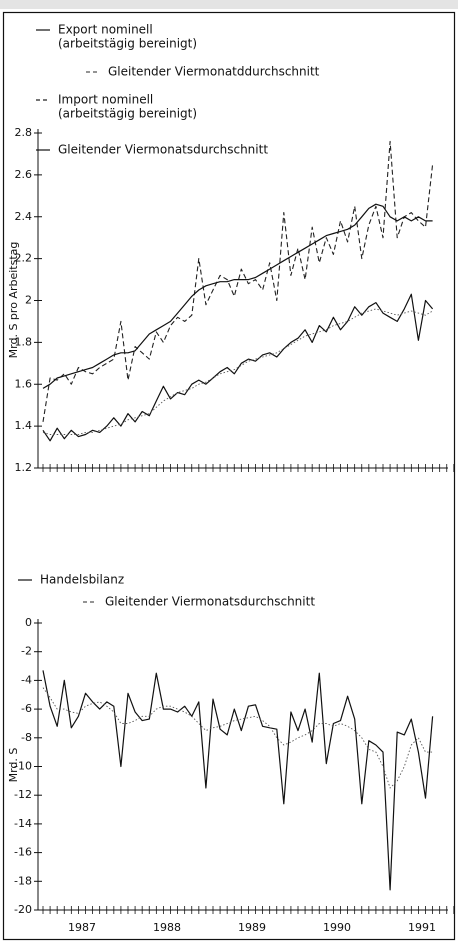  I want to click on y-axis-label: Mrd. S, so click(13, 765).